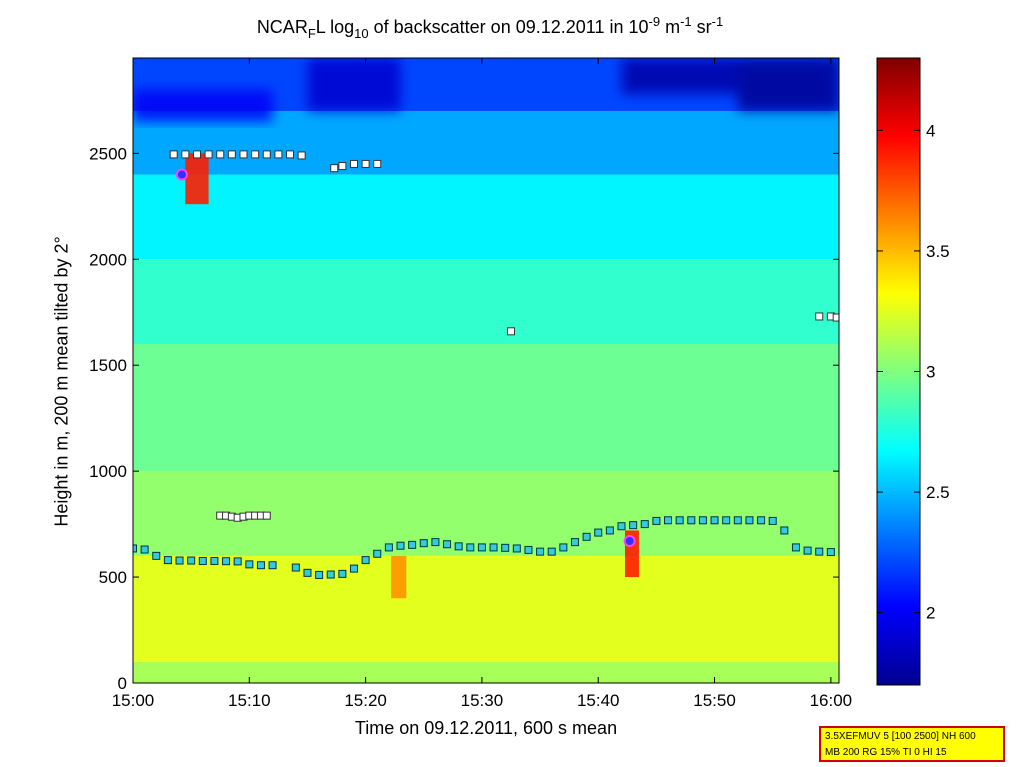 The width and height of the screenshot is (1023, 767). What do you see at coordinates (886, 752) in the screenshot?
I see `info-line-2: MB 200 RG 15% TI 0 HI 15` at bounding box center [886, 752].